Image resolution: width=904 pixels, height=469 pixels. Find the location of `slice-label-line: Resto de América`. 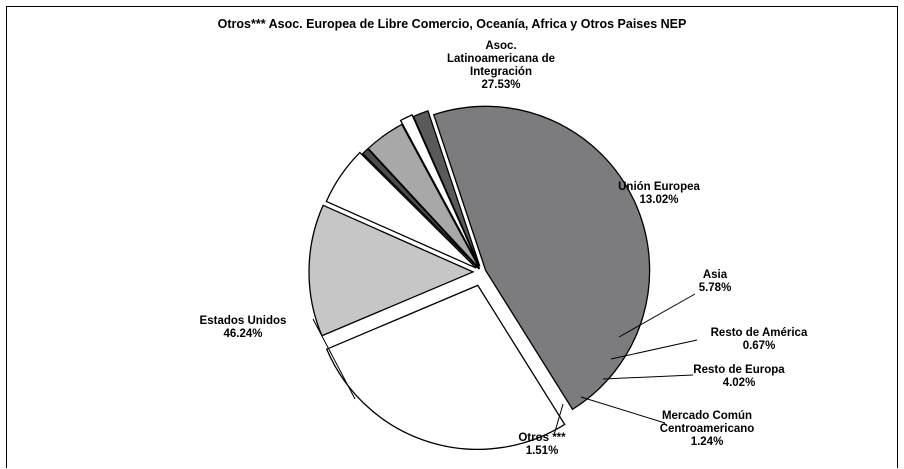

slice-label-line: Resto de América is located at coordinates (759, 333).